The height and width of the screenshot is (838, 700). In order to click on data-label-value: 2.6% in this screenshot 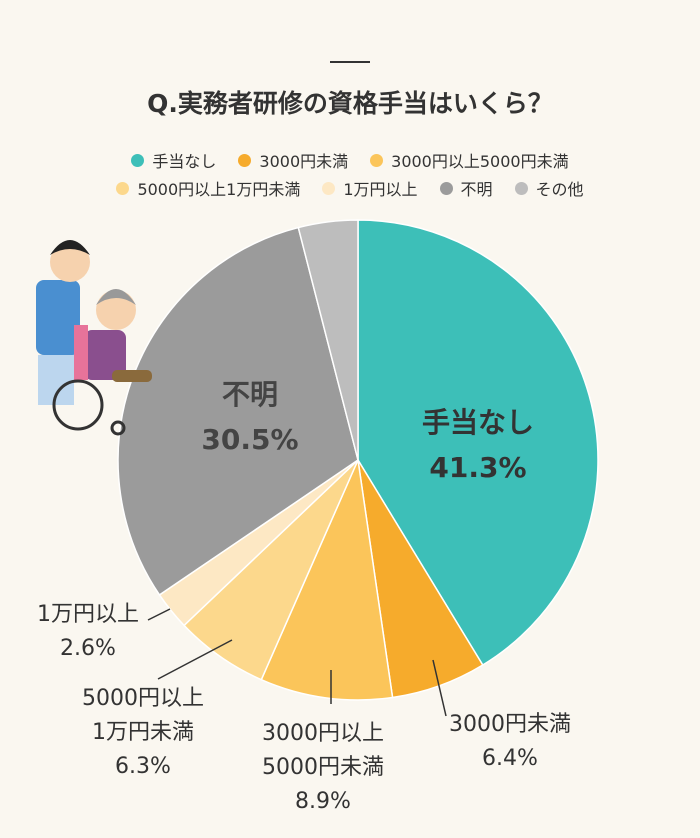, I will do `click(88, 648)`.